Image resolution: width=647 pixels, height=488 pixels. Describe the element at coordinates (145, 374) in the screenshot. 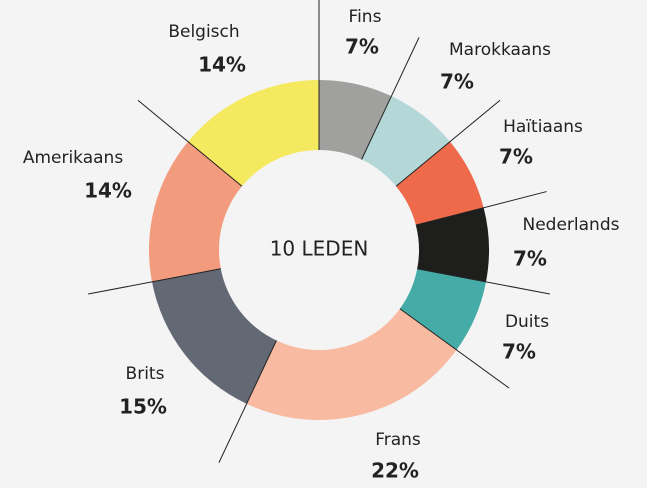

I see `slice-name: Brits` at that location.